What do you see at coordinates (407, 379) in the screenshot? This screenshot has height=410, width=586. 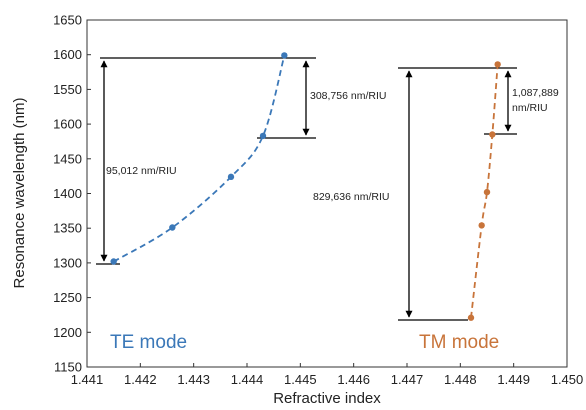 I see `x-tick-label: 1.447` at bounding box center [407, 379].